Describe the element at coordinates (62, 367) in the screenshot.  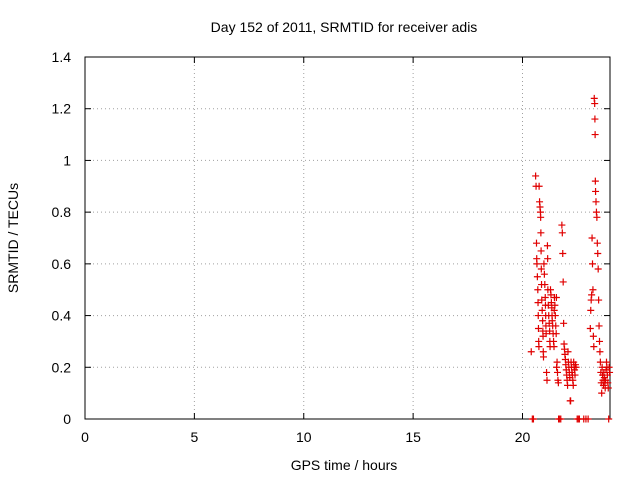
I see `y-tick-label: 0.2` at that location.